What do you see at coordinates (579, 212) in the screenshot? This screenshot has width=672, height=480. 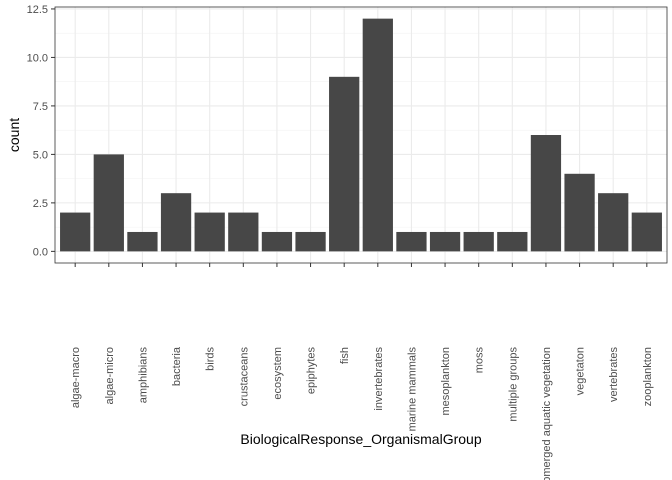 I see `bar-vegetaton` at bounding box center [579, 212].